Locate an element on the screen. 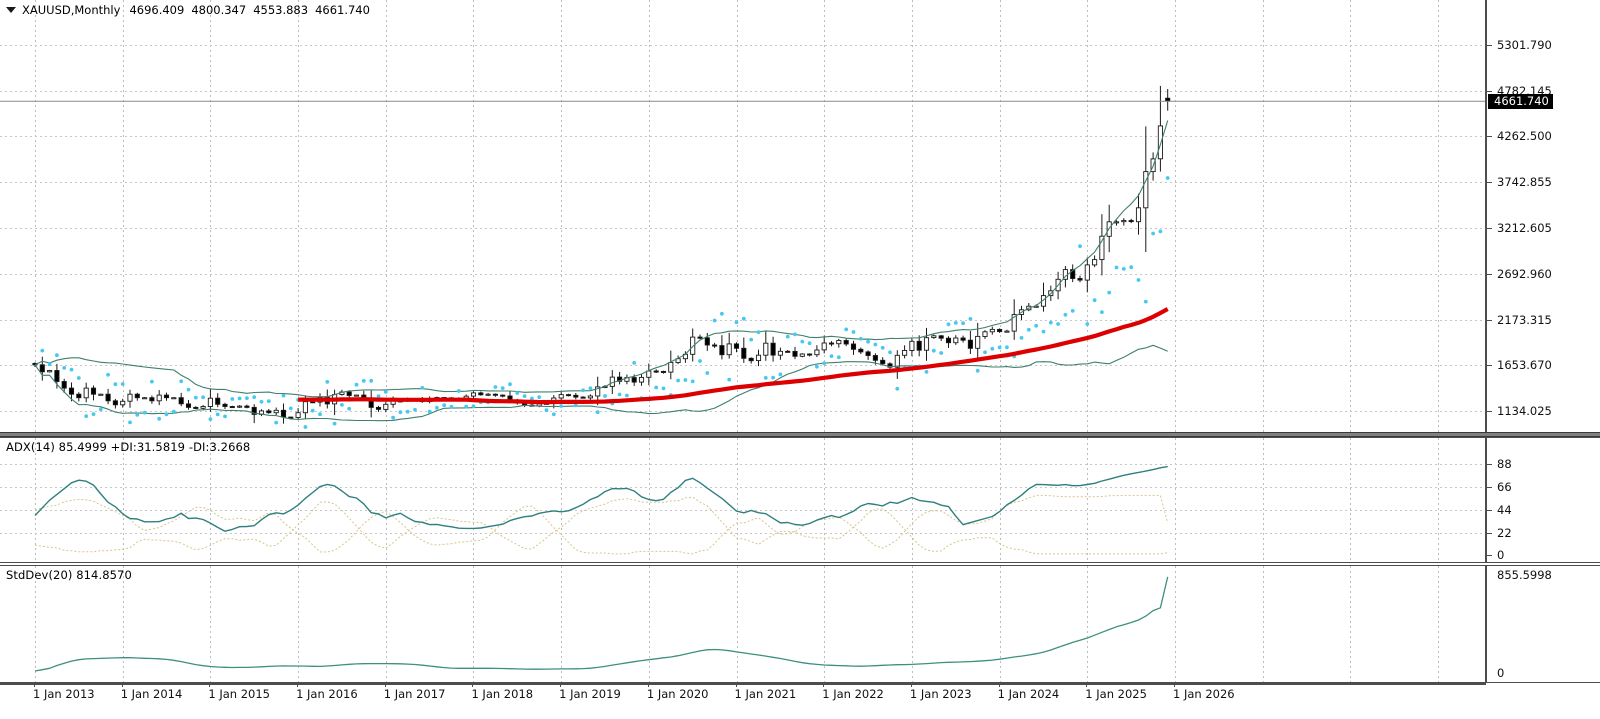  ohlc-high: 4800.347 is located at coordinates (219, 10).